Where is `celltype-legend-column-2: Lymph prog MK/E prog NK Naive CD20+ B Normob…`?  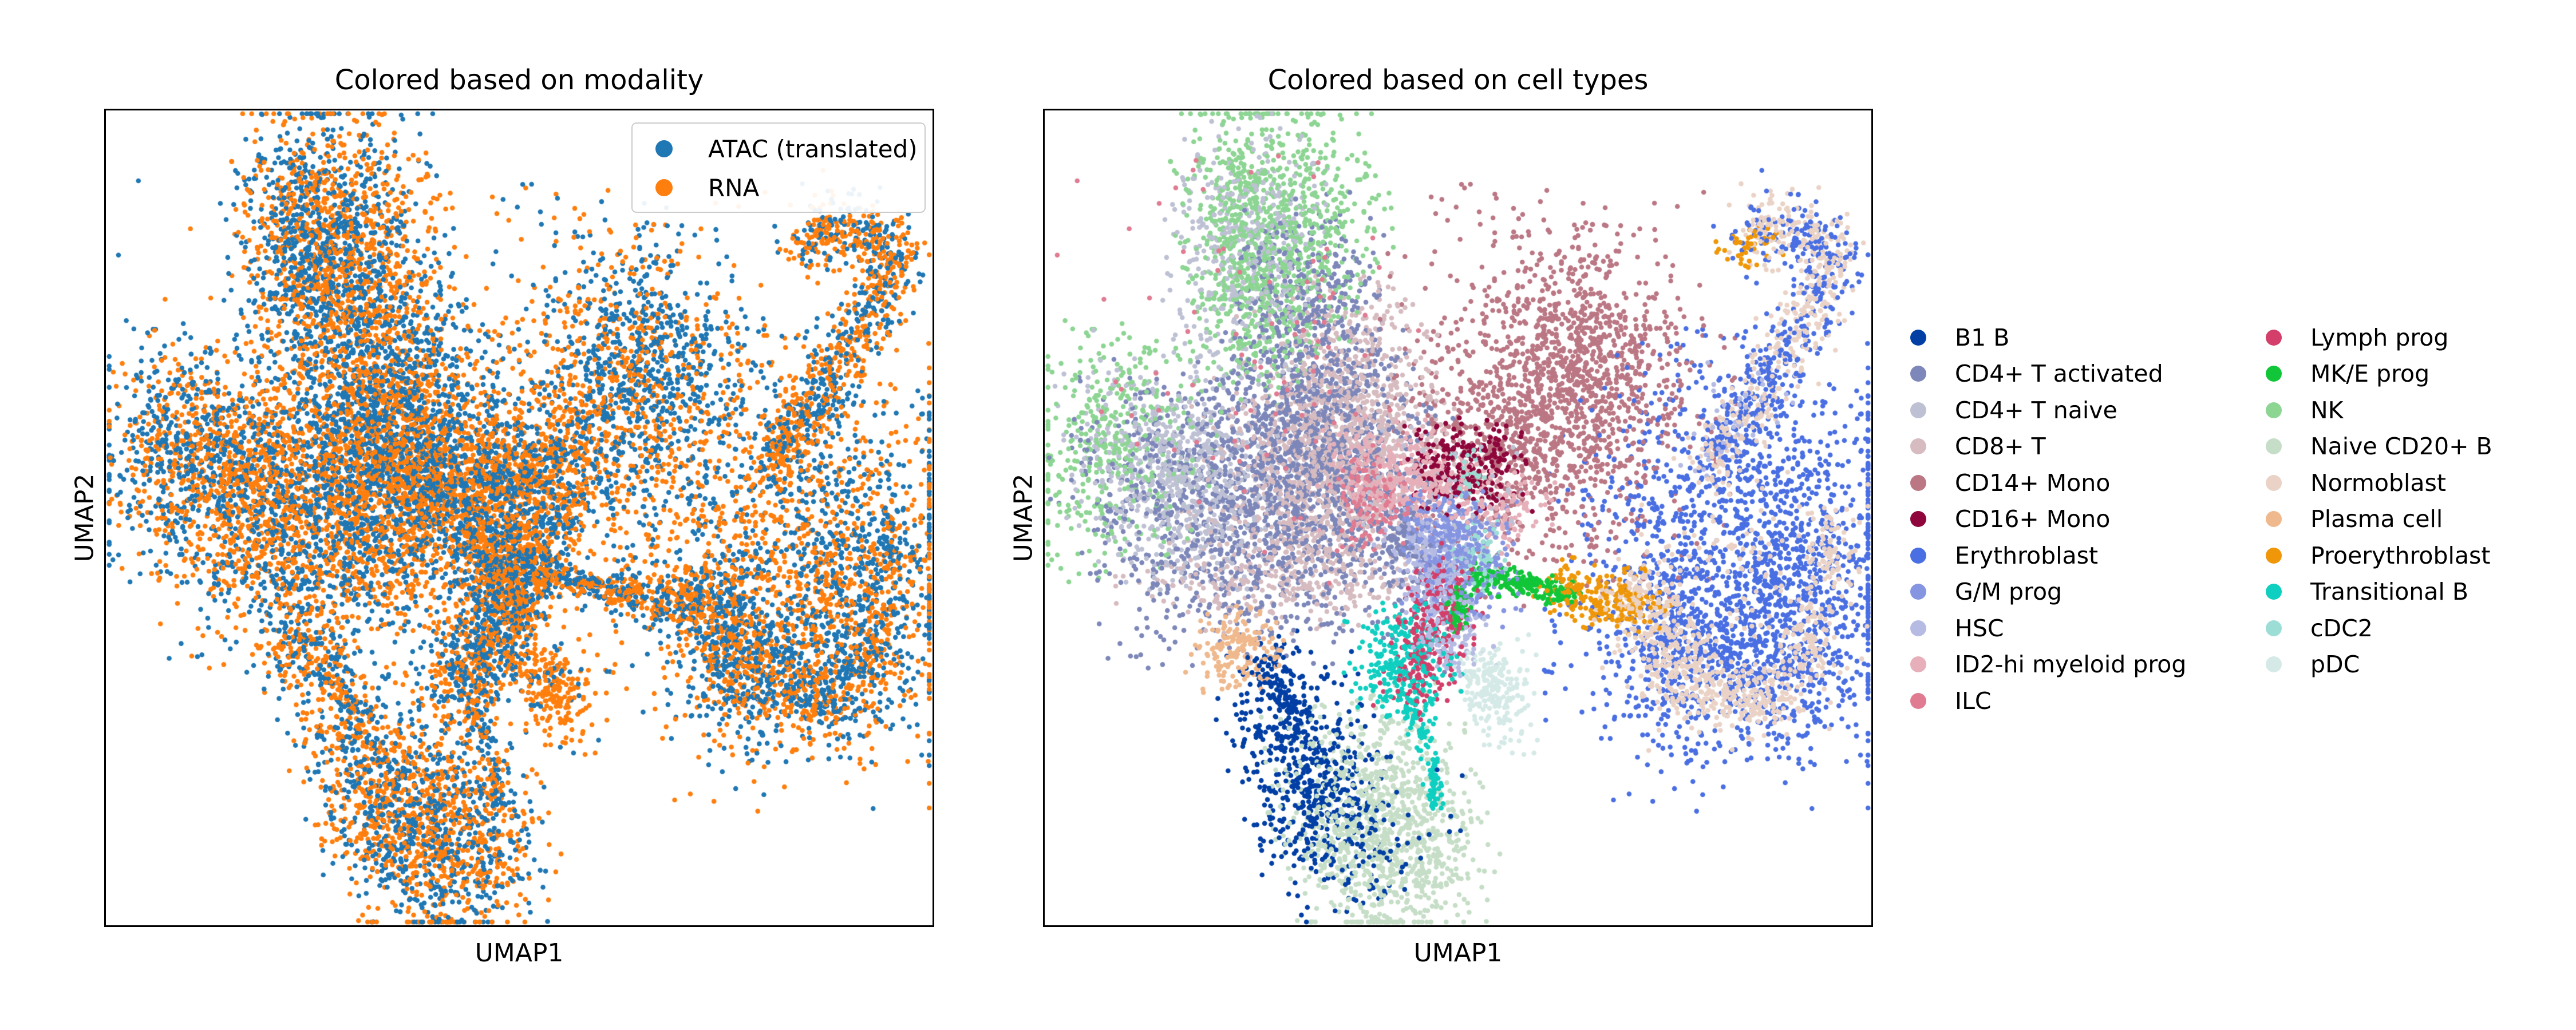
celltype-legend-column-2: Lymph prog MK/E prog NK Naive CD20+ B Normob… is located at coordinates (2379, 501).